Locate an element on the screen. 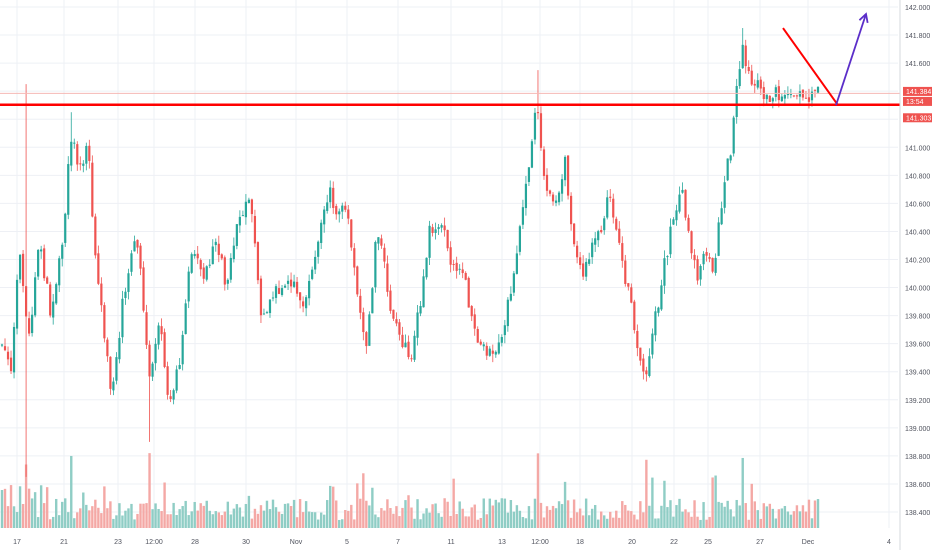  forecast-arrow is located at coordinates (851, 59).